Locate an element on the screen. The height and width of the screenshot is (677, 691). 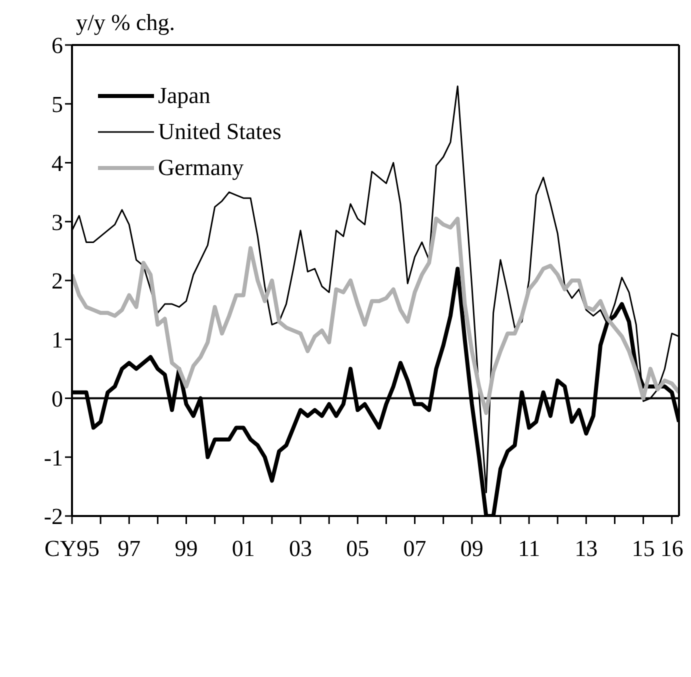
x-tick-label: 05 is located at coordinates (358, 548).